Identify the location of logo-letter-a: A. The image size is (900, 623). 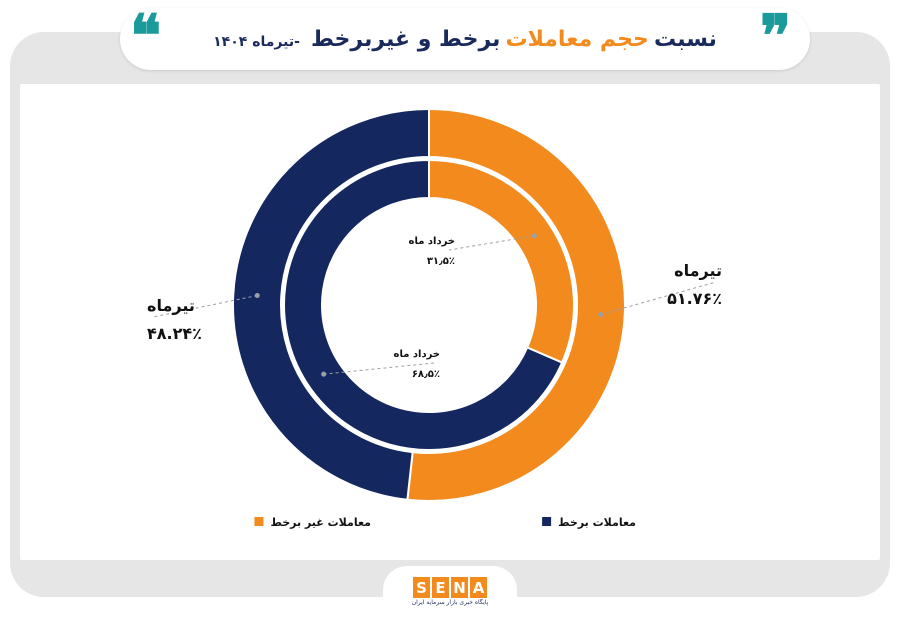
(478, 587).